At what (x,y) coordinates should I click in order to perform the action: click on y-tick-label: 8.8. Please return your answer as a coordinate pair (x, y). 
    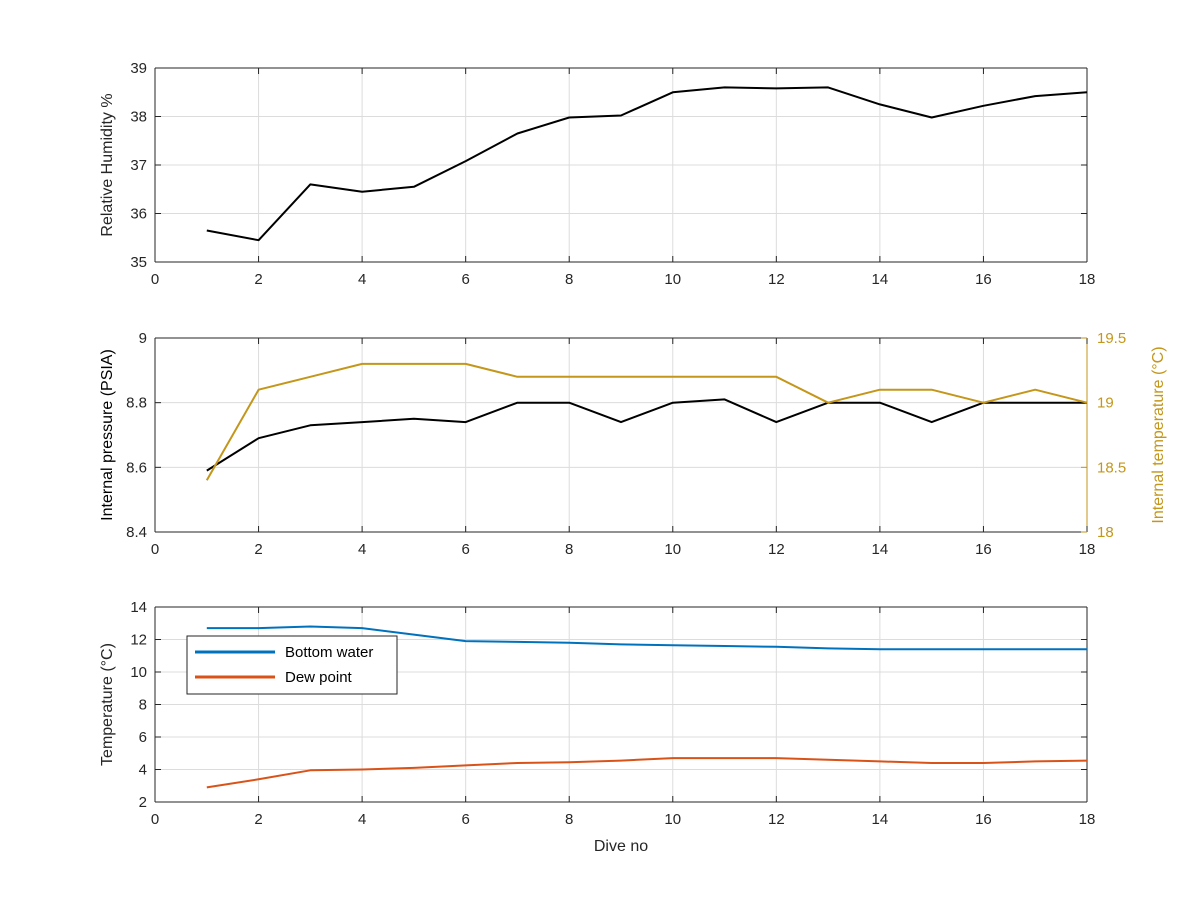
    Looking at the image, I should click on (136, 403).